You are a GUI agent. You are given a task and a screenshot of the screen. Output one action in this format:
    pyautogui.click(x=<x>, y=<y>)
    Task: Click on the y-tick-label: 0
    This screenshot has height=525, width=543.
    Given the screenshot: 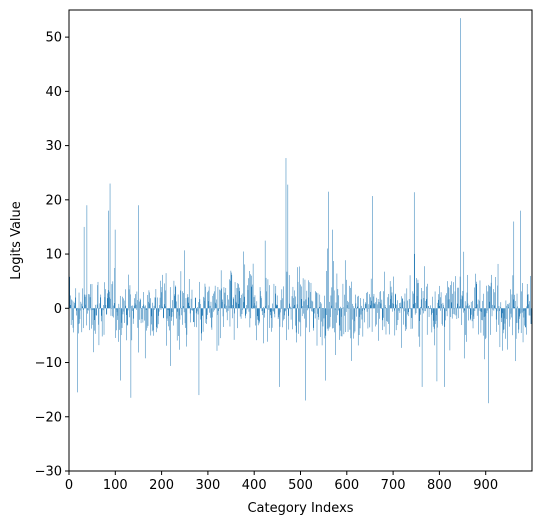 What is the action you would take?
    pyautogui.click(x=58, y=309)
    